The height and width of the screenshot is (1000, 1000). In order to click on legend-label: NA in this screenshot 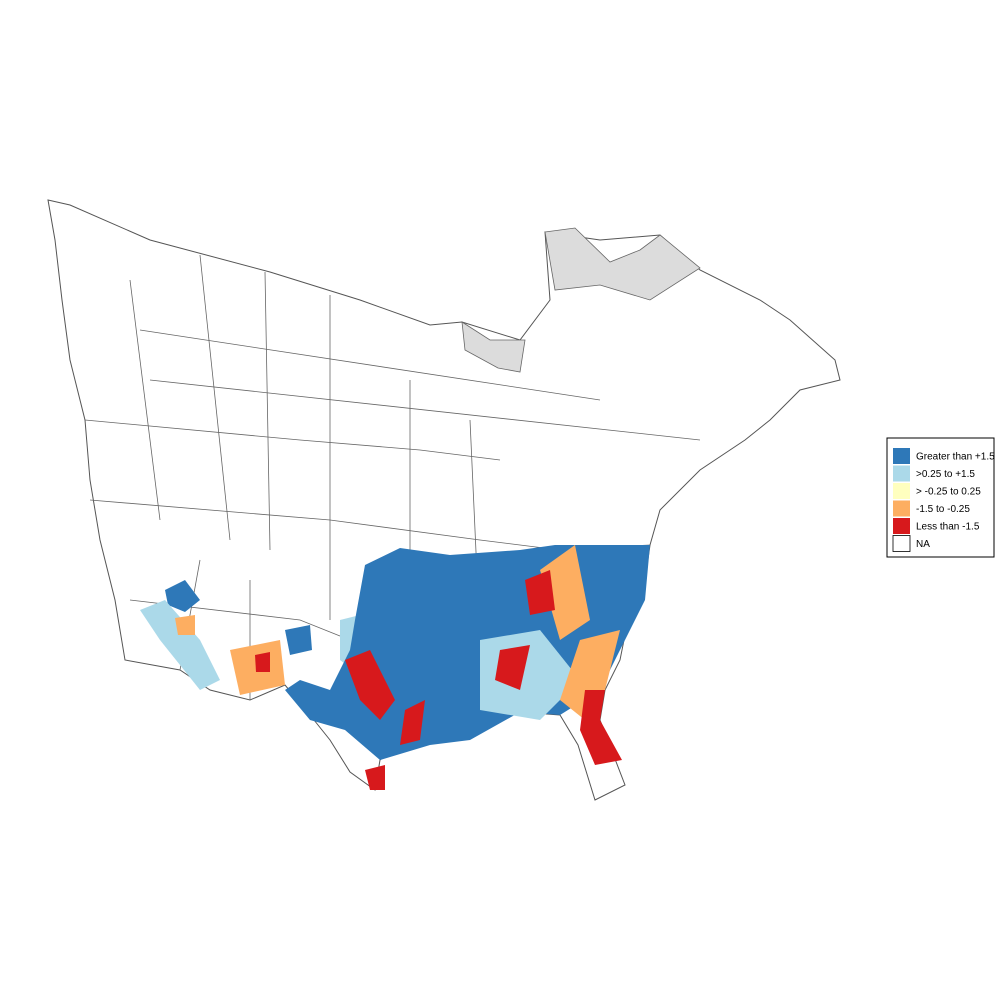, I will do `click(923, 544)`.